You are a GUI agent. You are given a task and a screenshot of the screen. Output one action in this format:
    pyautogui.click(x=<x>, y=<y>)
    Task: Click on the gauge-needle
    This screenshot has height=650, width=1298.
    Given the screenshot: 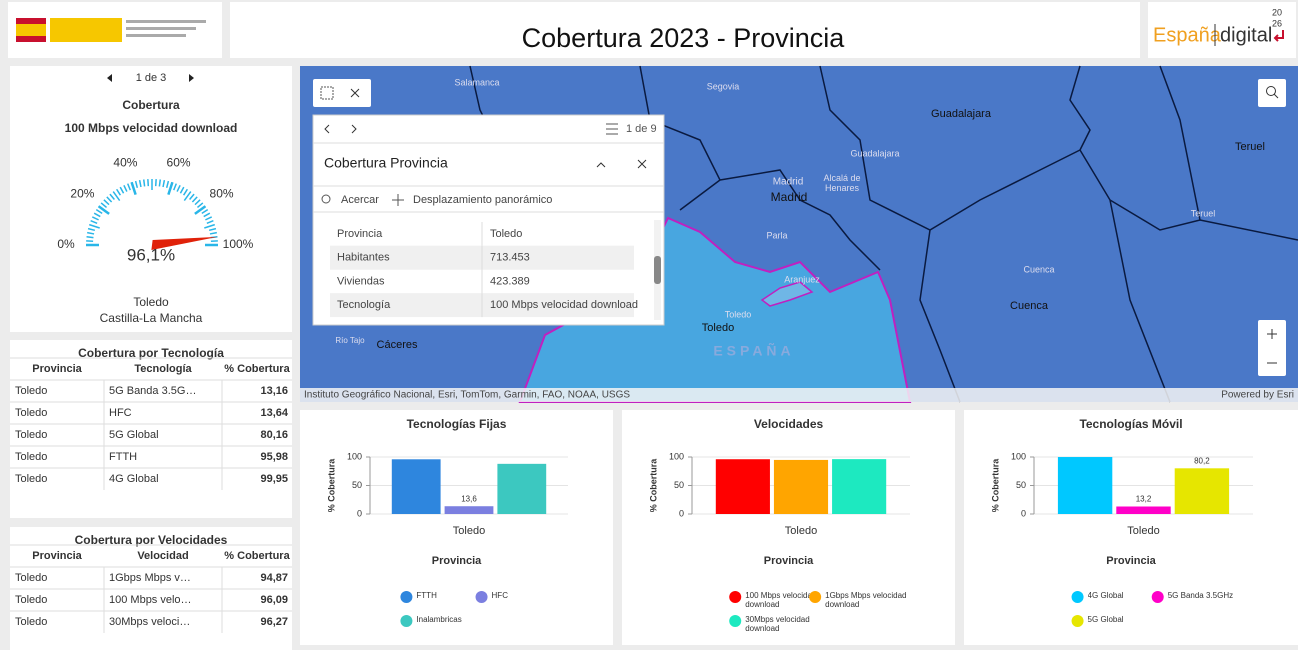 What is the action you would take?
    pyautogui.click(x=184, y=243)
    